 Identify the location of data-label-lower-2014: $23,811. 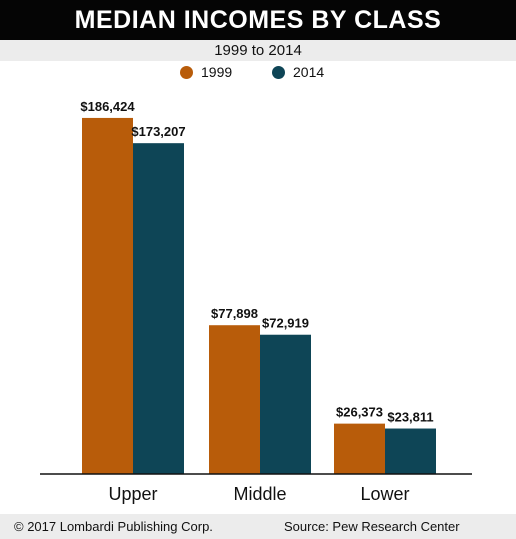
(410, 417).